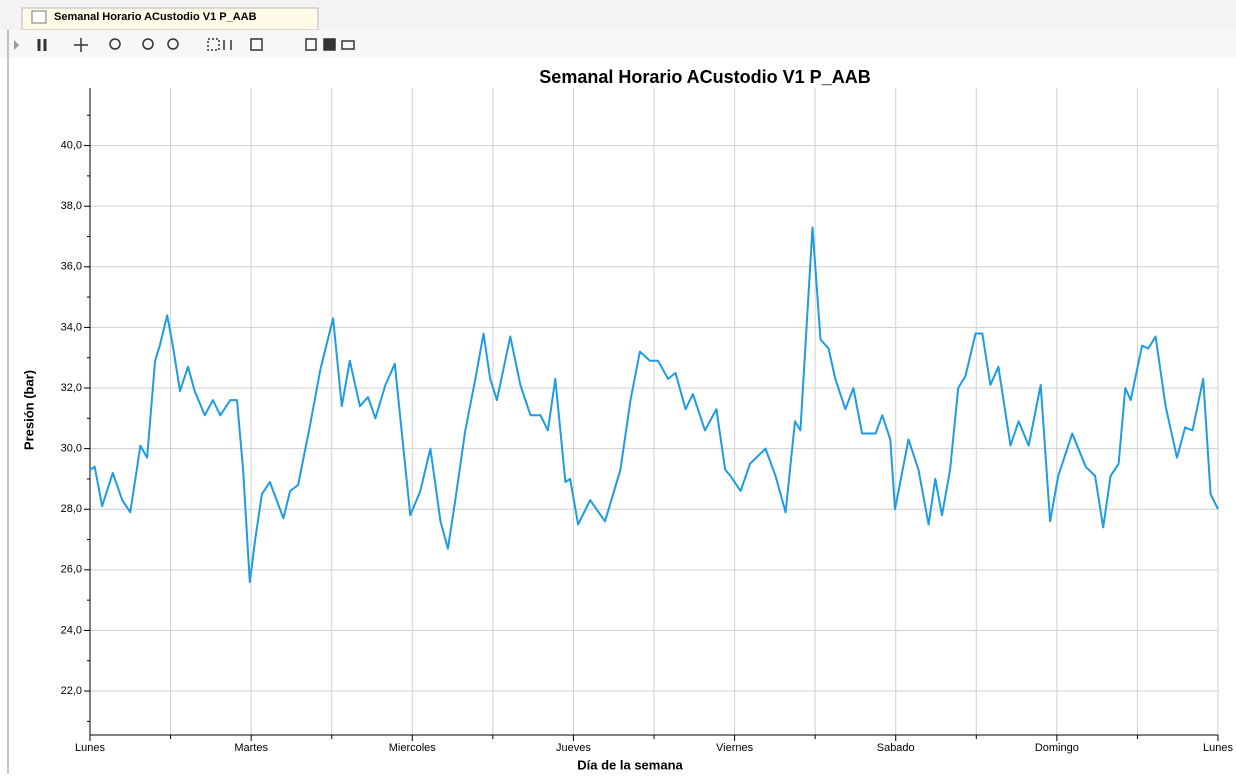 Image resolution: width=1236 pixels, height=779 pixels. Describe the element at coordinates (71, 570) in the screenshot. I see `y-tick-label: 26,0` at that location.